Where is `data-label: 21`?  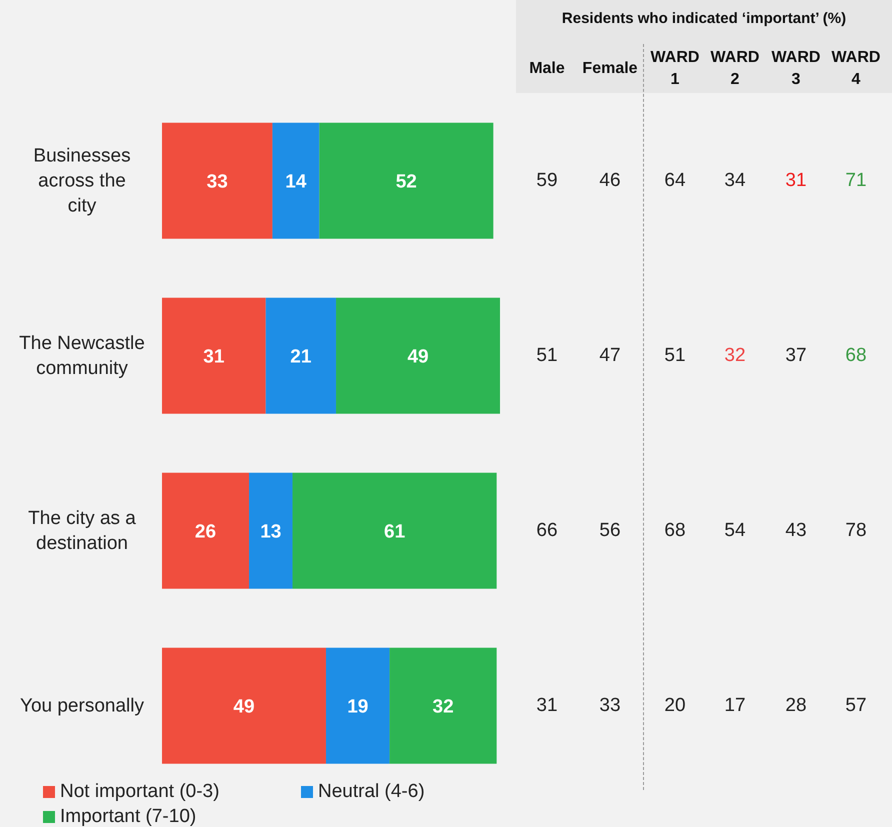
data-label: 21 is located at coordinates (301, 357).